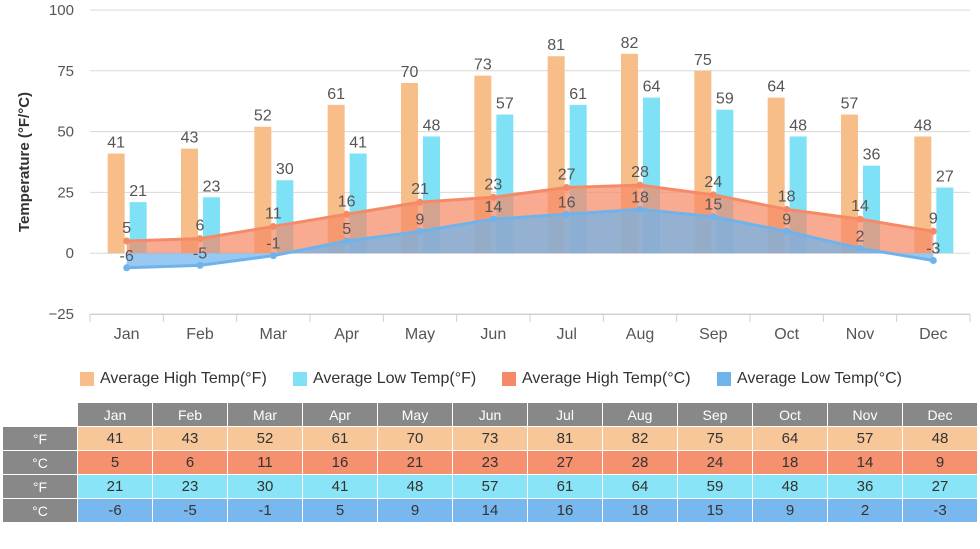 Image resolution: width=980 pixels, height=549 pixels. Describe the element at coordinates (265, 486) in the screenshot. I see `table-value-cell: 30` at that location.